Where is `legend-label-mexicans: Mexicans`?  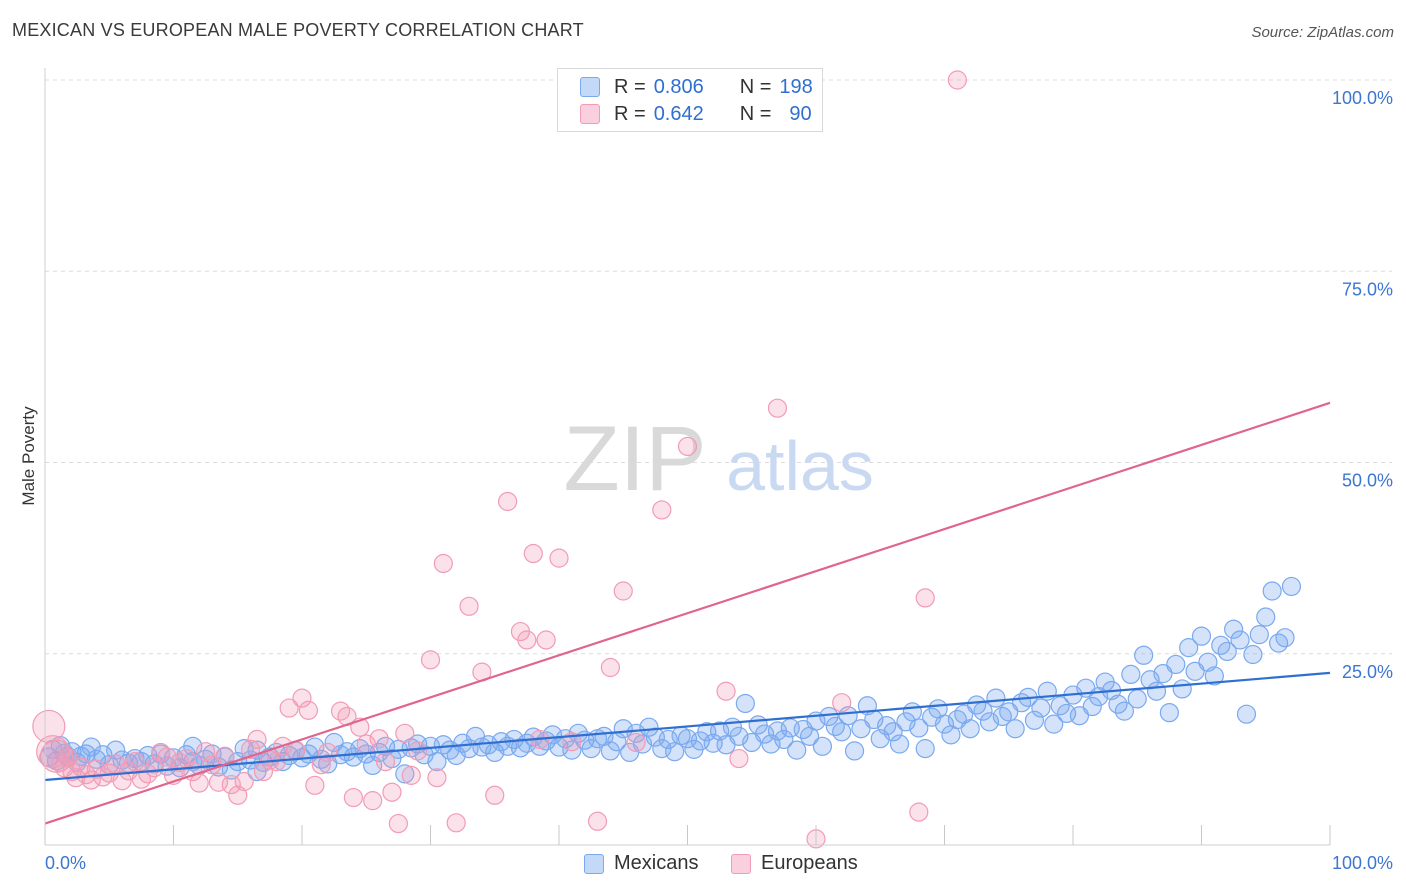
legend-label-mexicans: Mexicans is located at coordinates (656, 863).